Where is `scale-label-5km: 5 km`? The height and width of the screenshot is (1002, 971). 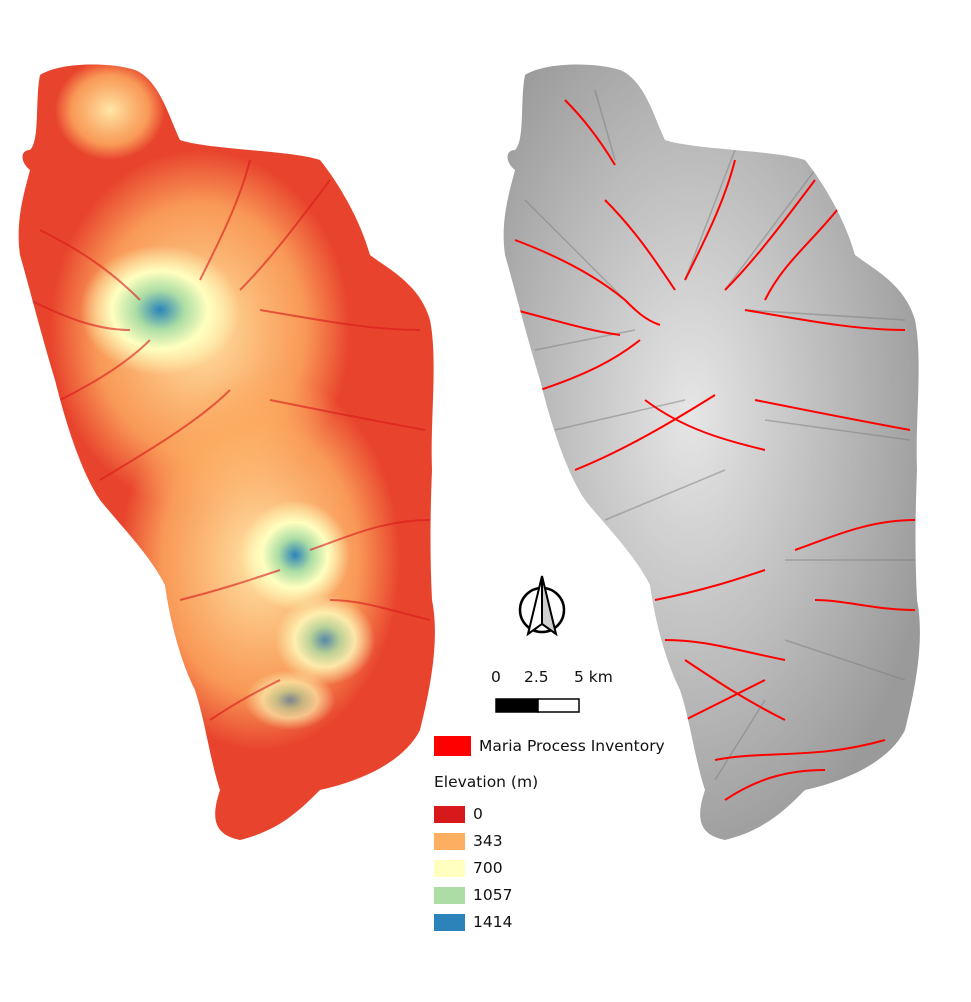
scale-label-5km: 5 km is located at coordinates (593, 677).